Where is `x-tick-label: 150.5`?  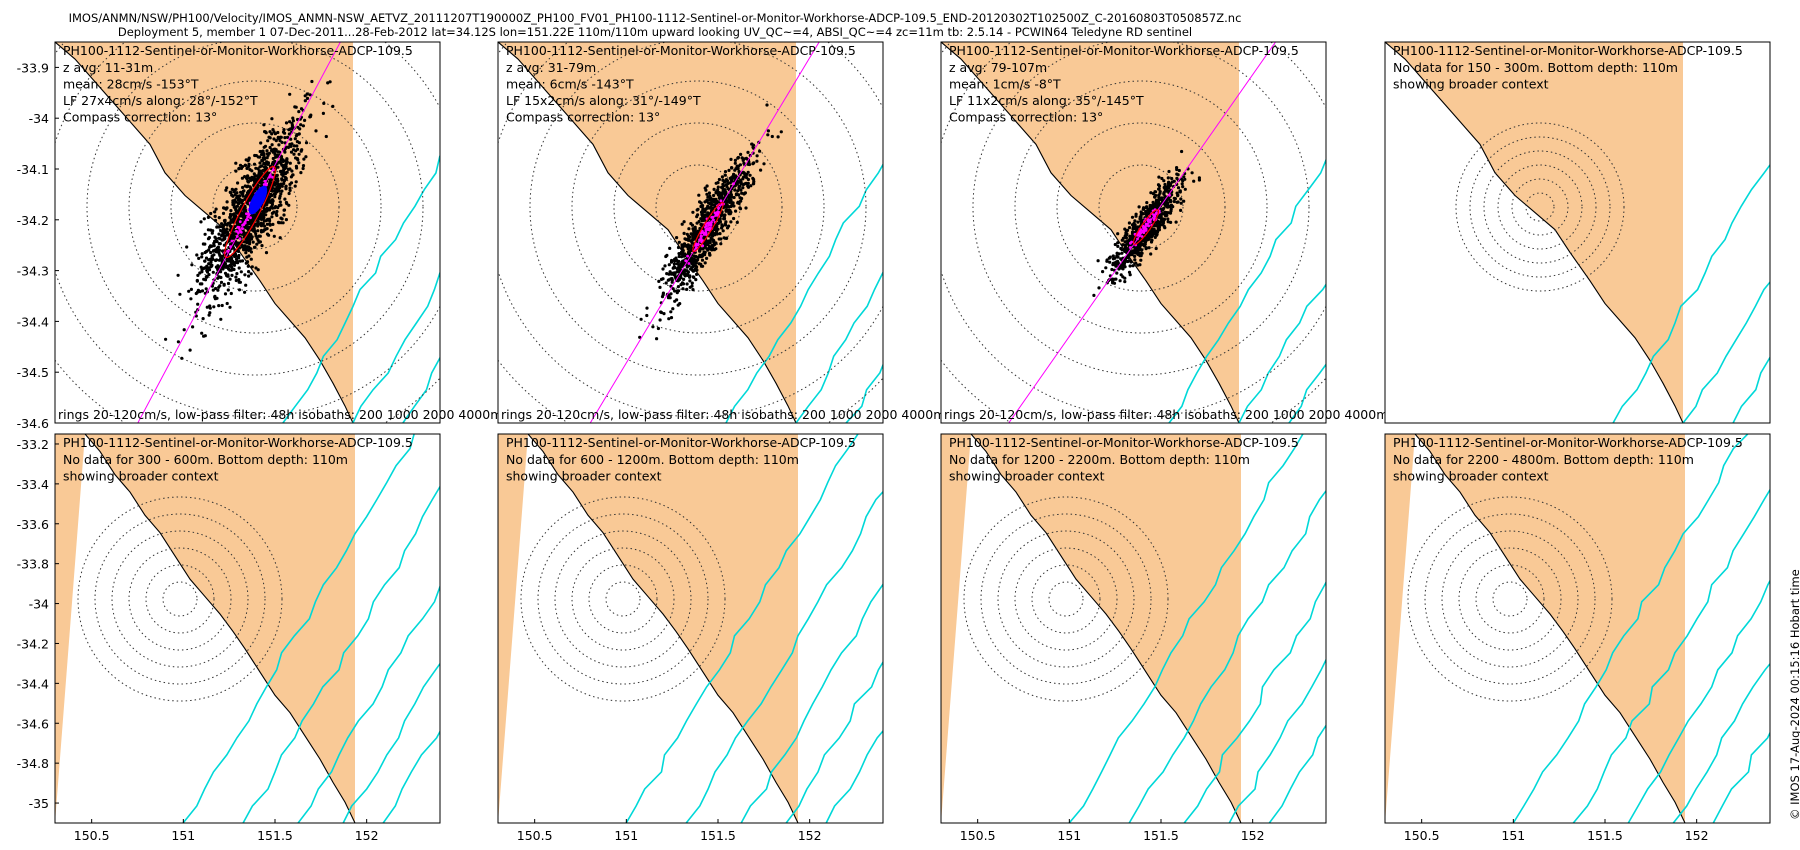 x-tick-label: 150.5 is located at coordinates (978, 835).